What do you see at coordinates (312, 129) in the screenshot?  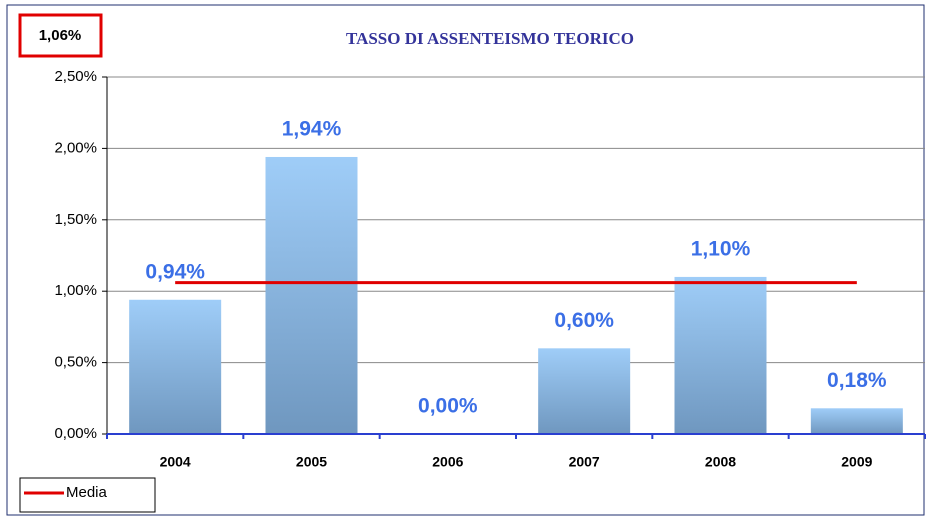 I see `data-label: 1,94%` at bounding box center [312, 129].